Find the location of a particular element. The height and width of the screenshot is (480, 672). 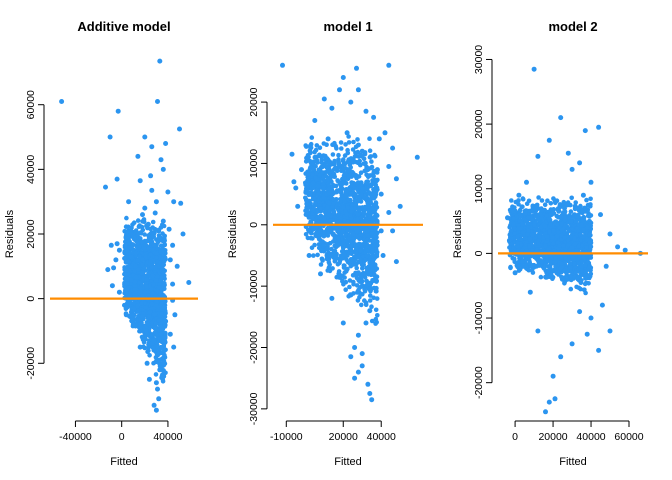

y-axis-title: Residuals is located at coordinates (233, 233).